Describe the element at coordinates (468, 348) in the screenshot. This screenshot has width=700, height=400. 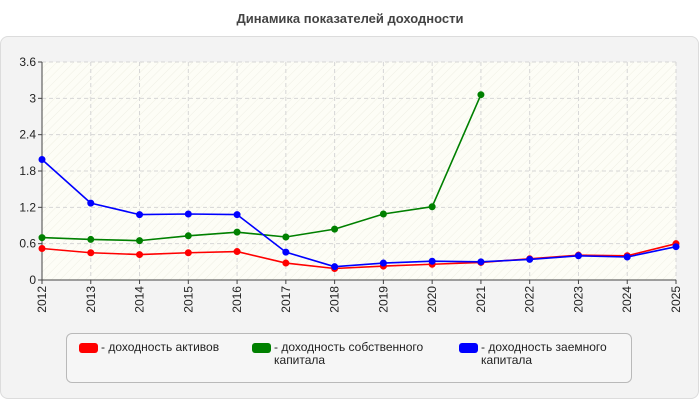
I see `legend-swatch-debt` at that location.